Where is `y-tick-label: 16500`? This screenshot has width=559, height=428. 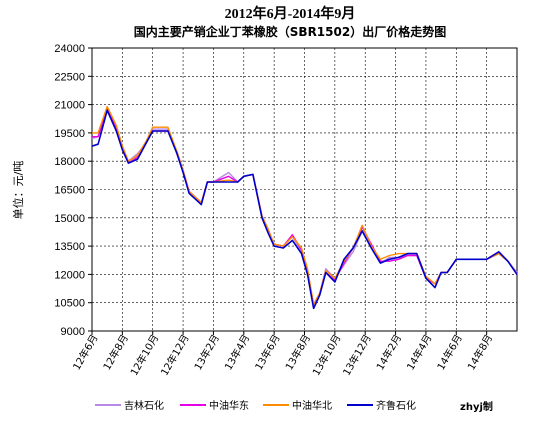 y-tick-label: 16500 is located at coordinates (69, 191).